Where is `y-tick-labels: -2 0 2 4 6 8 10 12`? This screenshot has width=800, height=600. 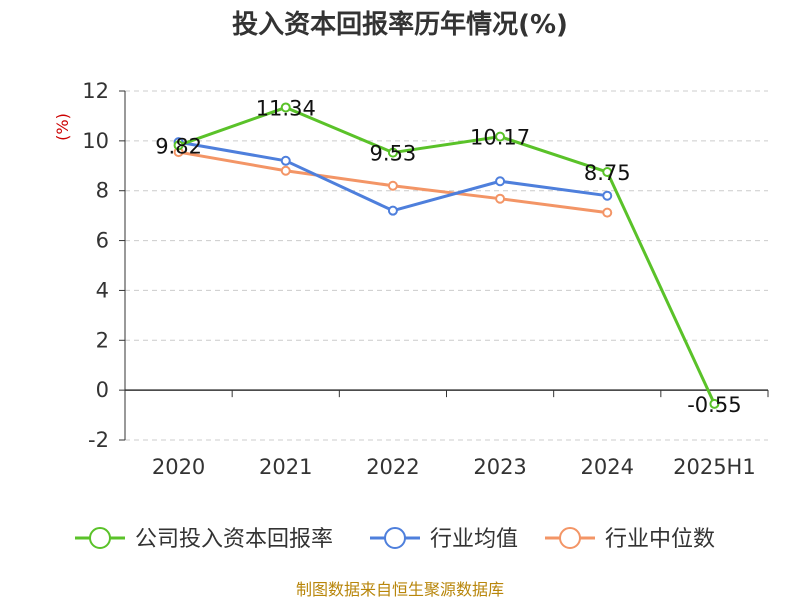 y-tick-labels: -2 0 2 4 6 8 10 12 is located at coordinates (95, 265).